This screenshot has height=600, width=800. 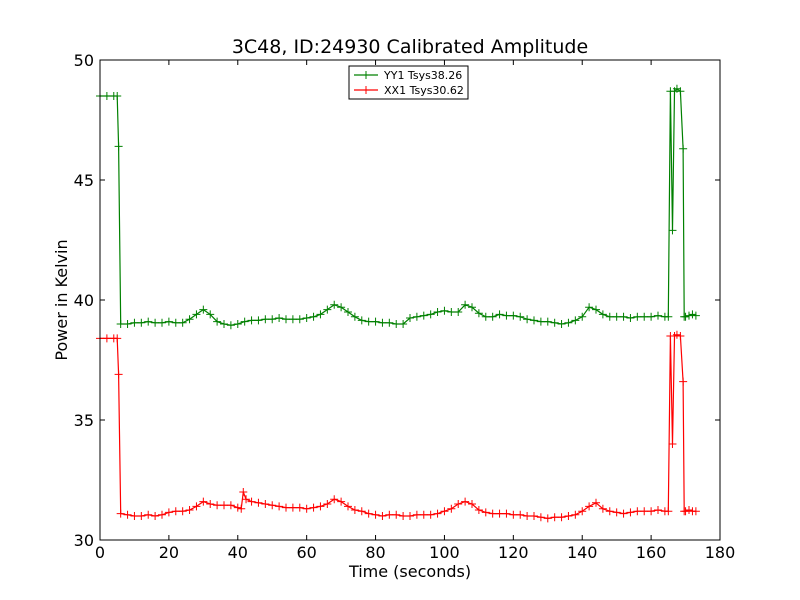 What do you see at coordinates (409, 83) in the screenshot?
I see `legend-entries: YY1 Tsys38.26 XX1 Tsys30.62` at bounding box center [409, 83].